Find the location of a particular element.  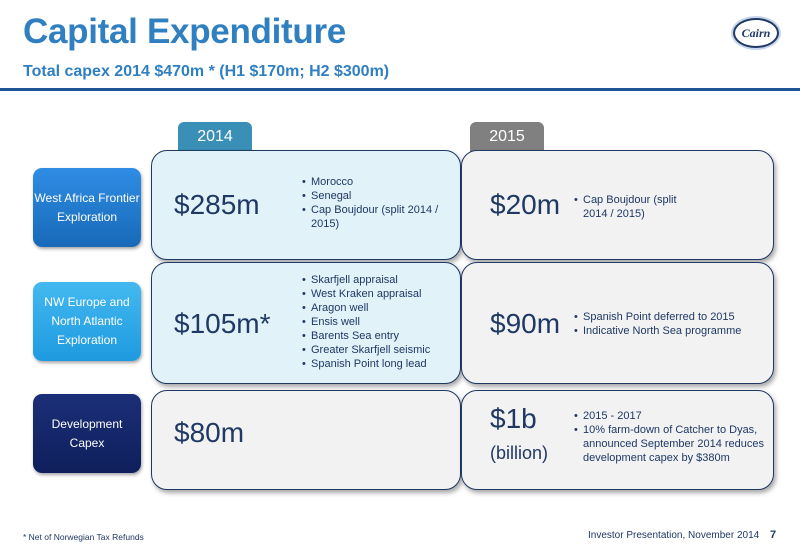

title-rule is located at coordinates (400, 89).